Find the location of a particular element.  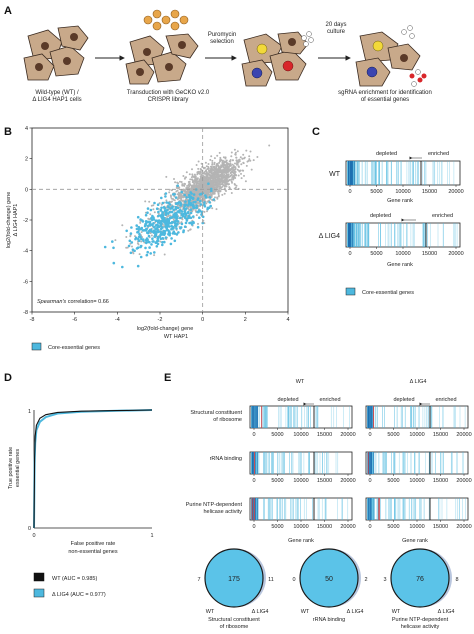

c-wt-enriched: enriched is located at coordinates (438, 154).